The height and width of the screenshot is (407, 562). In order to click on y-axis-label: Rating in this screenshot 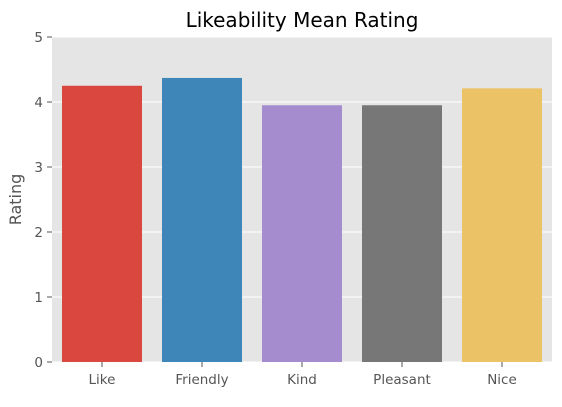, I will do `click(15, 200)`.